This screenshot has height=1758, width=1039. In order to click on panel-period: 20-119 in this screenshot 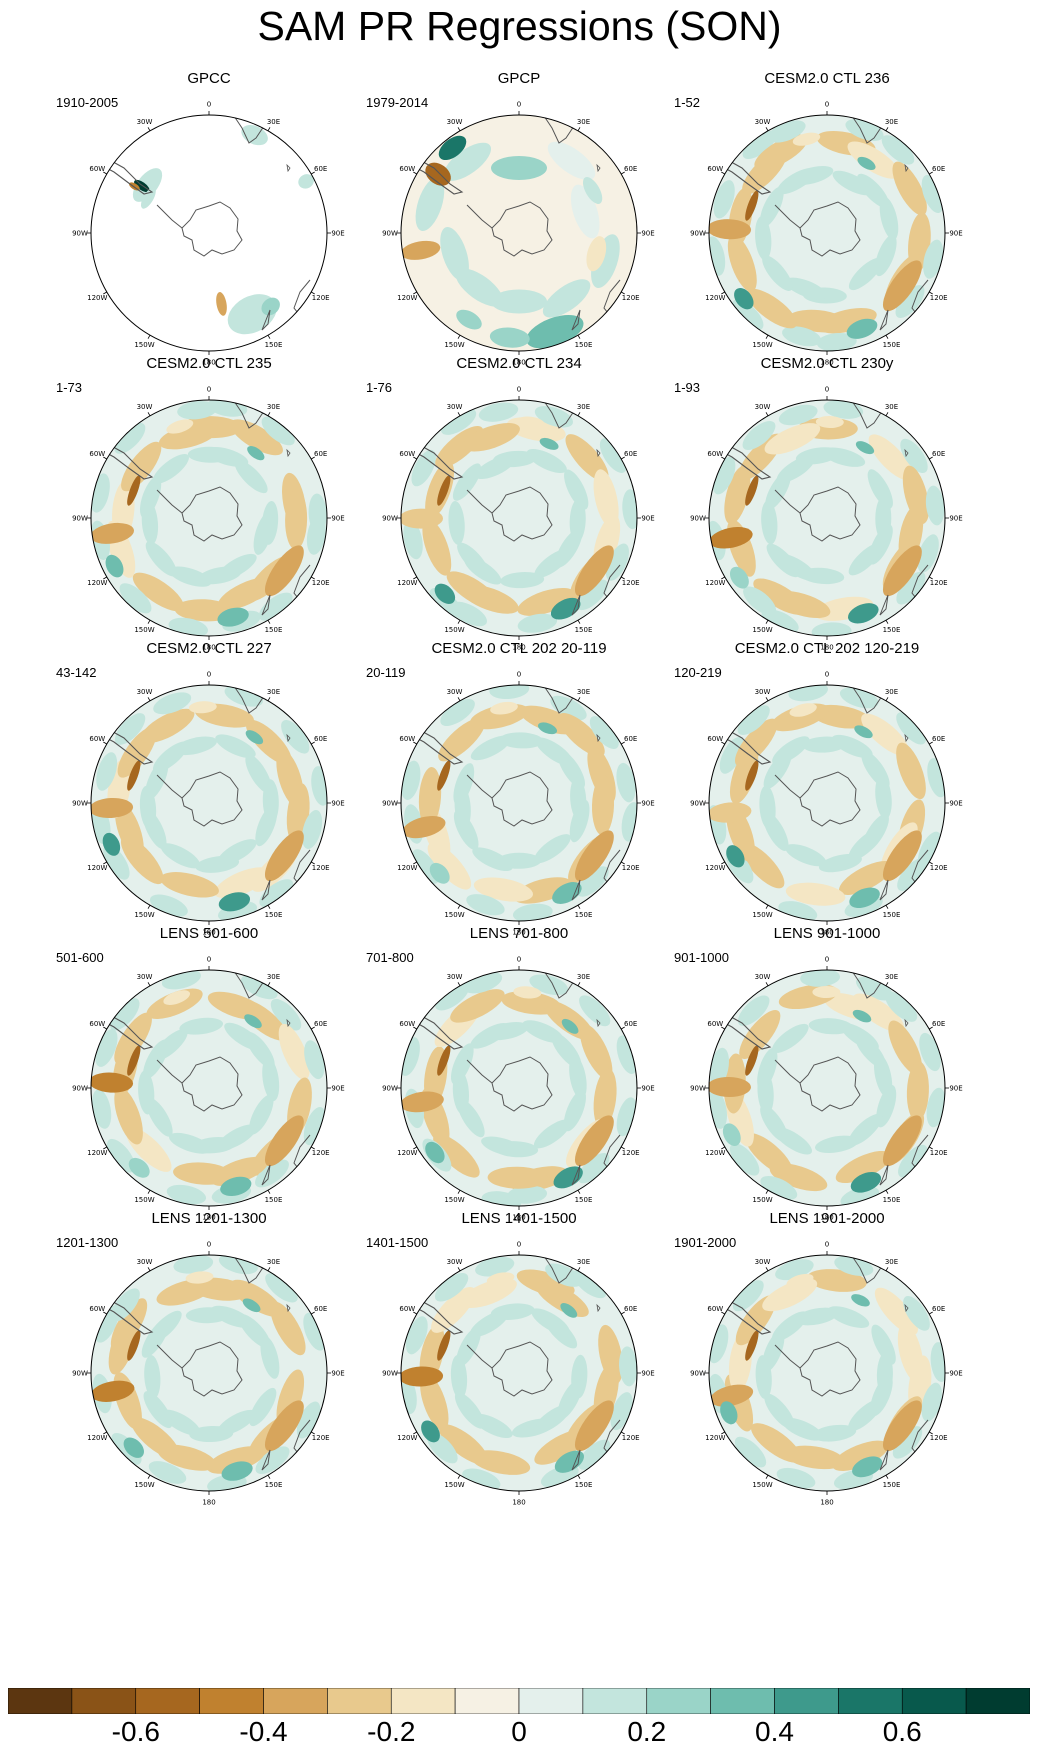, I will do `click(386, 672)`.